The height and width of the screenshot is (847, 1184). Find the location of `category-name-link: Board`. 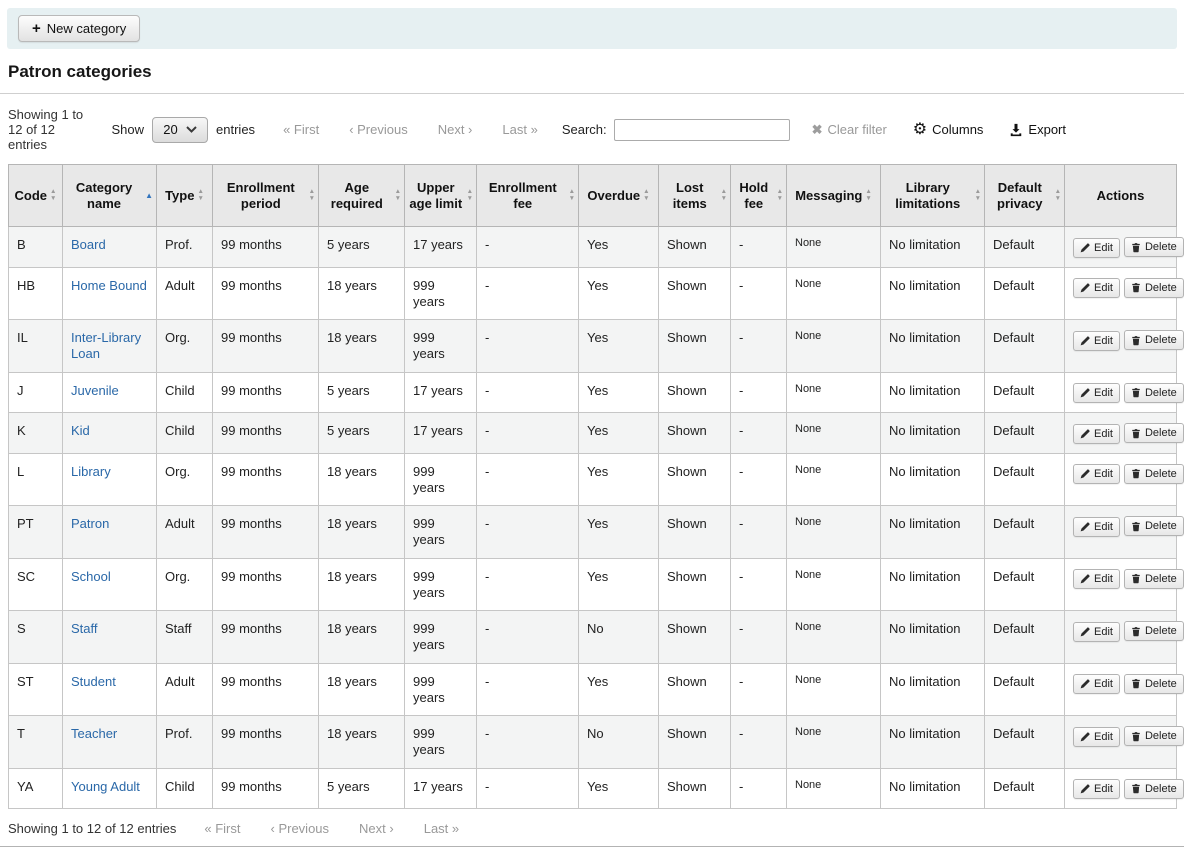

category-name-link: Board is located at coordinates (88, 244).